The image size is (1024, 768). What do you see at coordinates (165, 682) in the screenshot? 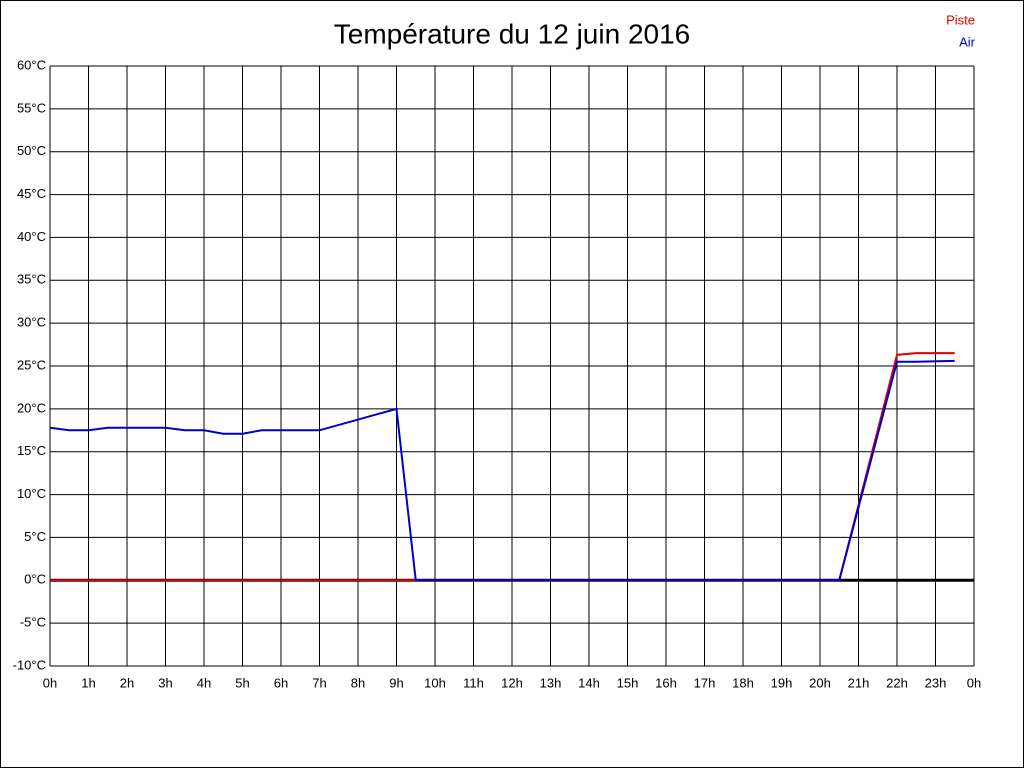
I see `x-tick-label: 3h` at bounding box center [165, 682].